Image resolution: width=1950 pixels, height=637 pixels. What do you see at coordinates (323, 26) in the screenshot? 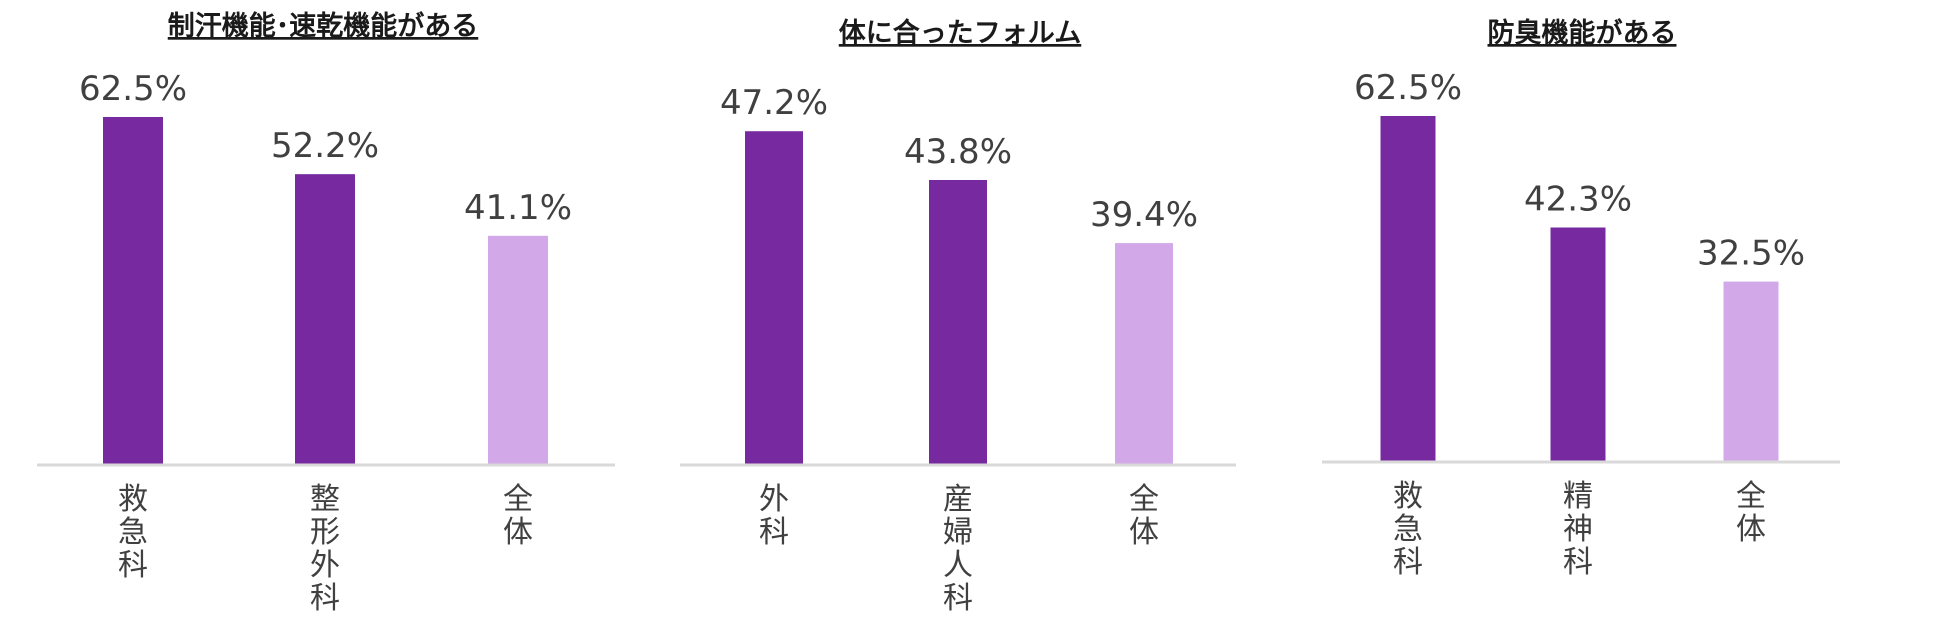
I see `chart-title: 制汗機能･速乾機能がある` at bounding box center [323, 26].